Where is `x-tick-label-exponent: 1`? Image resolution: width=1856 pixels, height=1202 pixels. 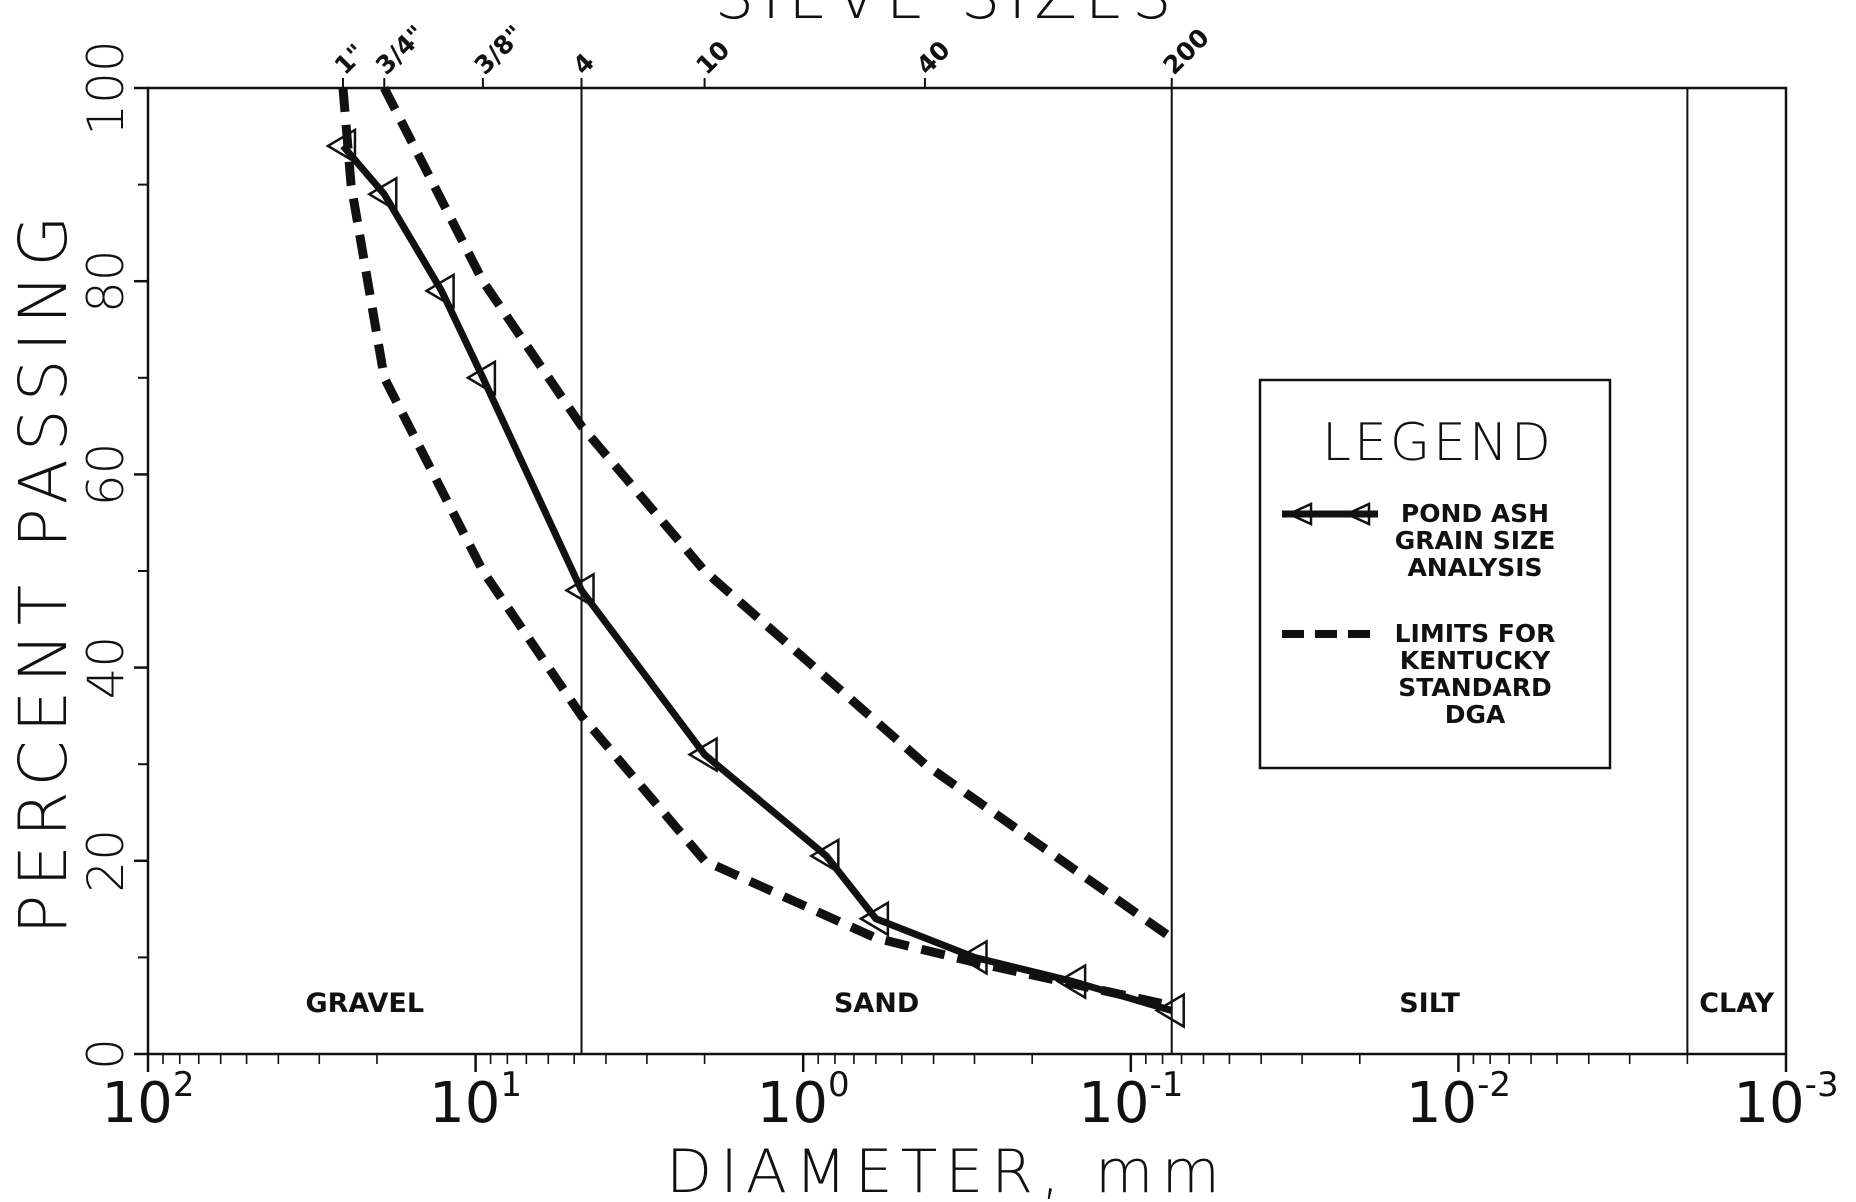
x-tick-label-exponent: 1 is located at coordinates (511, 1085).